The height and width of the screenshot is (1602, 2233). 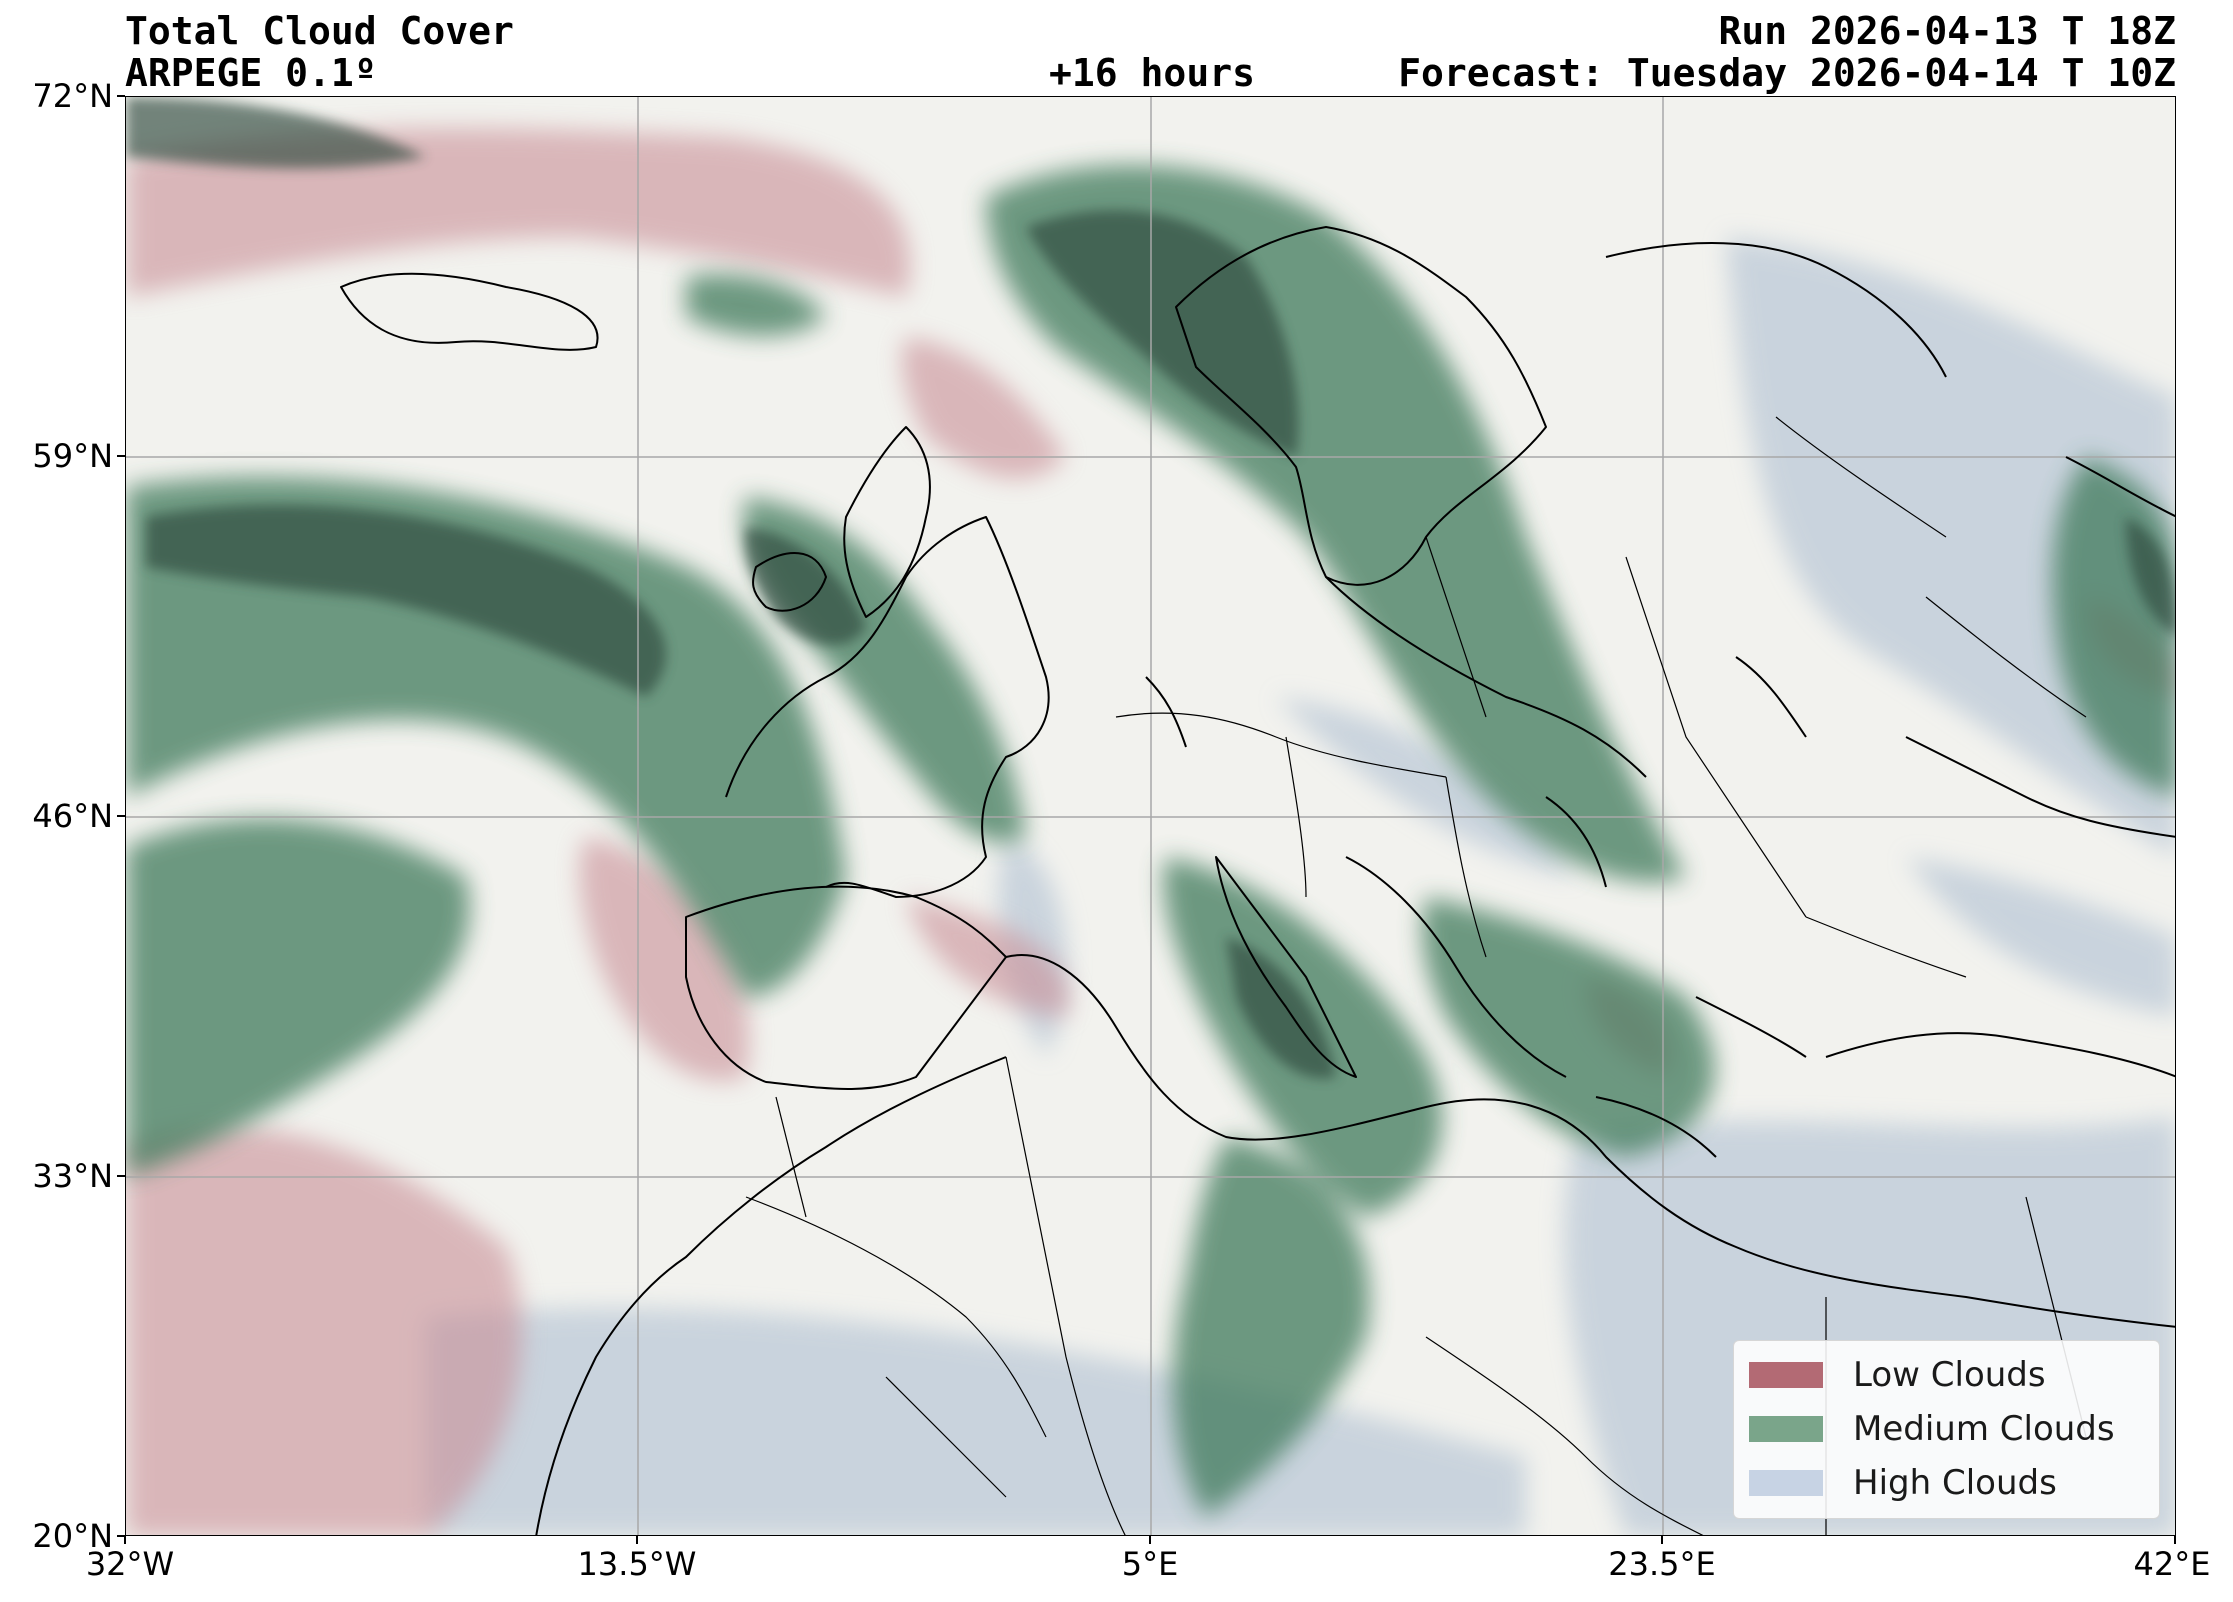 I want to click on legend-item-medium: Medium Clouds, so click(x=1932, y=1429).